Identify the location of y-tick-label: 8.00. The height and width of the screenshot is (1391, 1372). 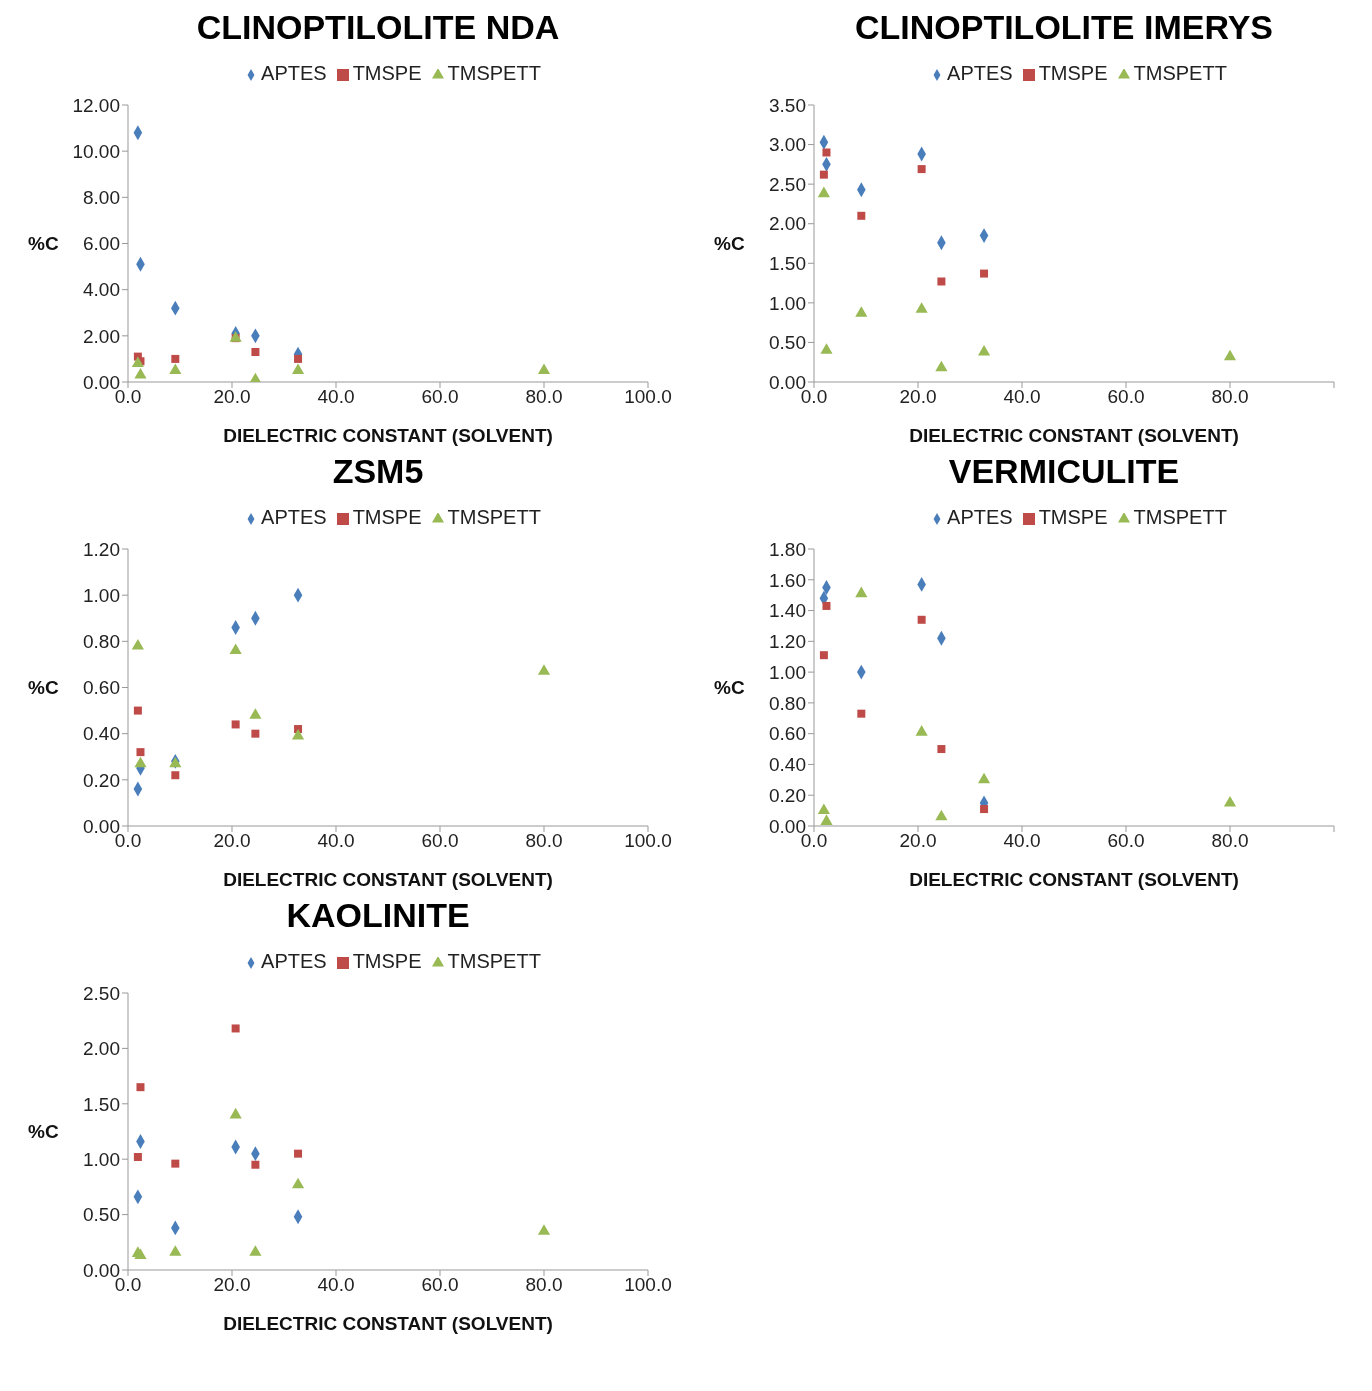
(101, 198).